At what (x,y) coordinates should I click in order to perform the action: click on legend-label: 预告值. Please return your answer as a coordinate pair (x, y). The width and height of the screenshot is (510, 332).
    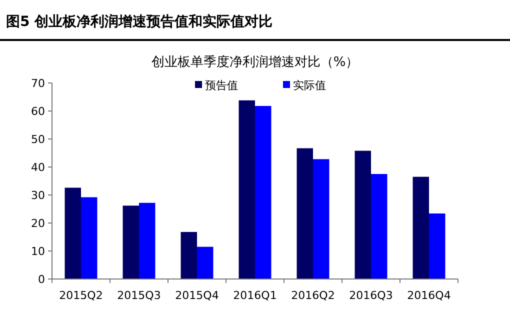
    Looking at the image, I should click on (221, 85).